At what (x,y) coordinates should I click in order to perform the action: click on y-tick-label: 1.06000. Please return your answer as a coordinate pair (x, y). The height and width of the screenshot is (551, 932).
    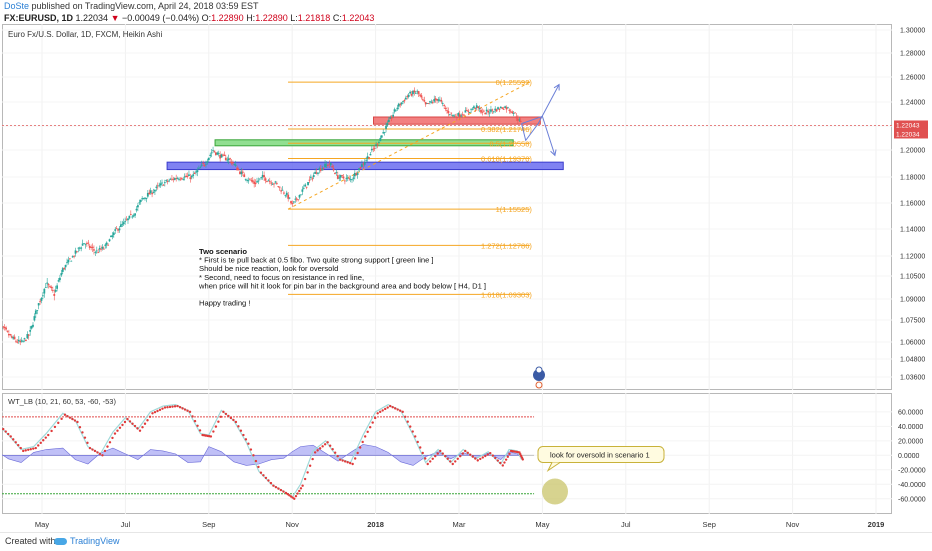
    Looking at the image, I should click on (912, 343).